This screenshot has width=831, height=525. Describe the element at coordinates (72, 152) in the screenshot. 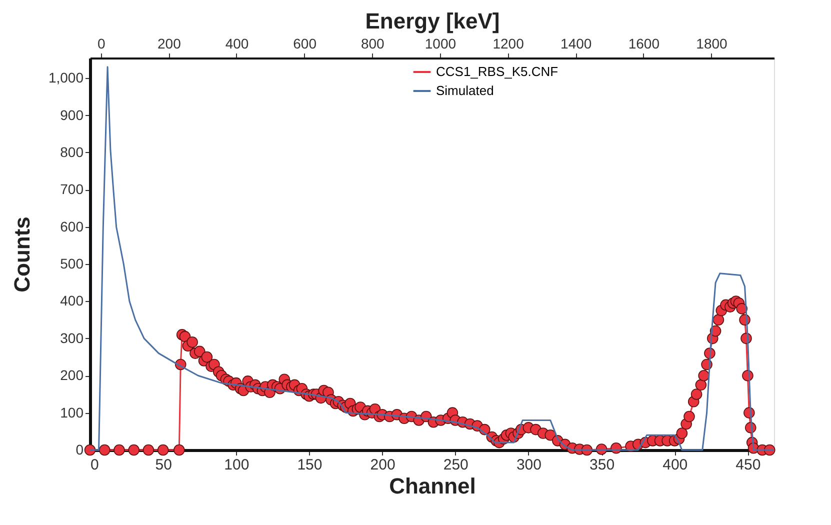

I see `y-tick-label: 800` at that location.